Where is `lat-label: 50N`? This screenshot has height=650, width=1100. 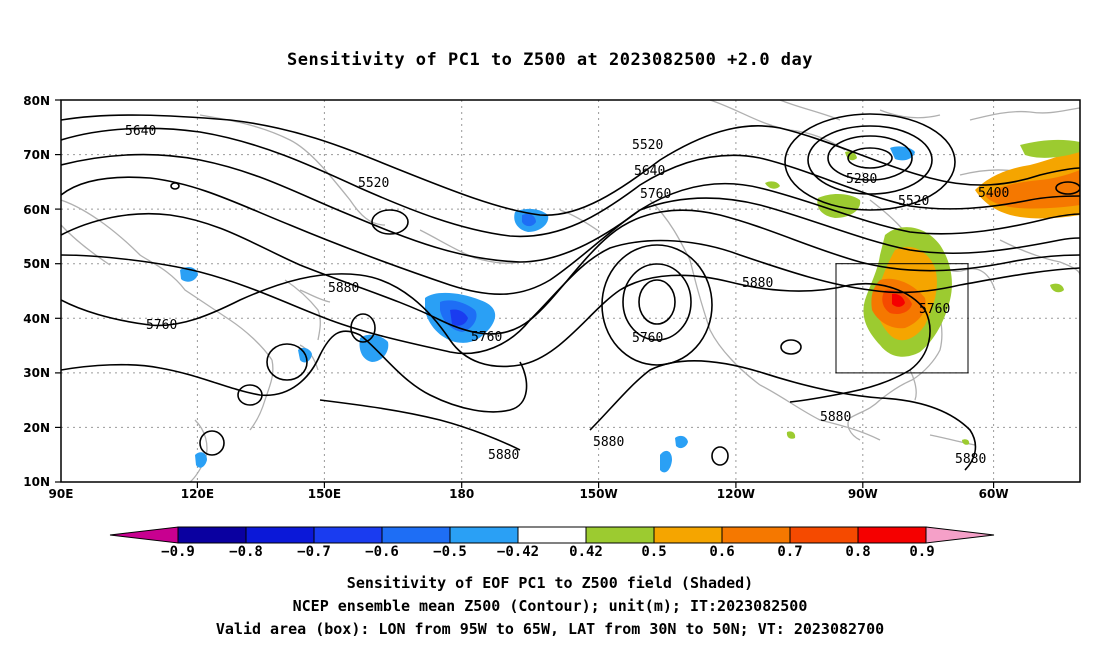 lat-label: 50N is located at coordinates (36, 264).